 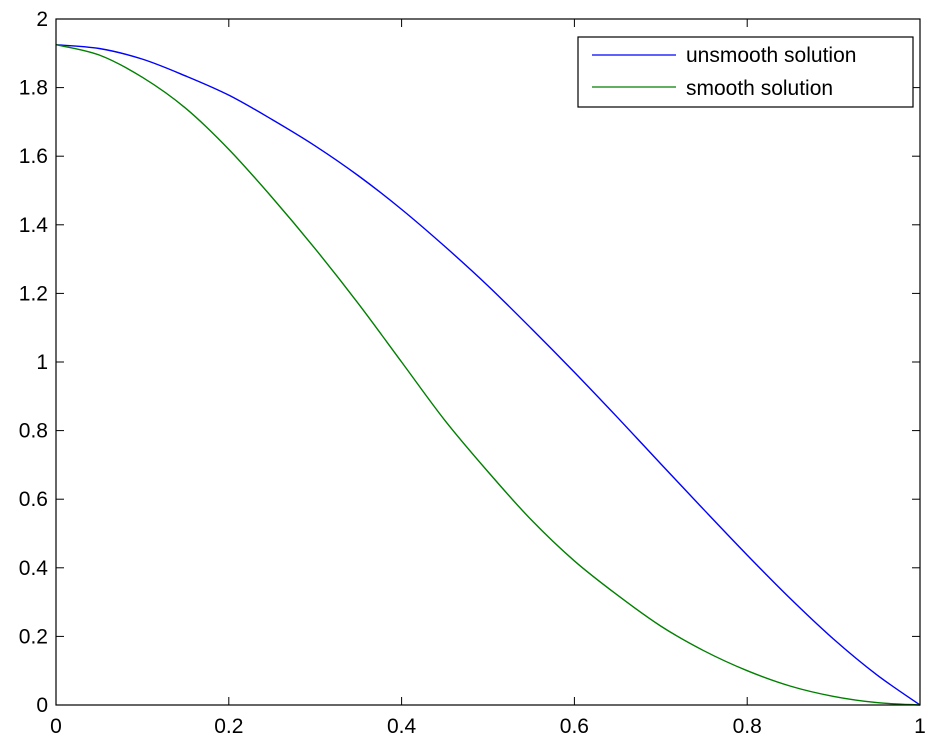 I want to click on x-tick-label: 0, so click(x=56, y=726).